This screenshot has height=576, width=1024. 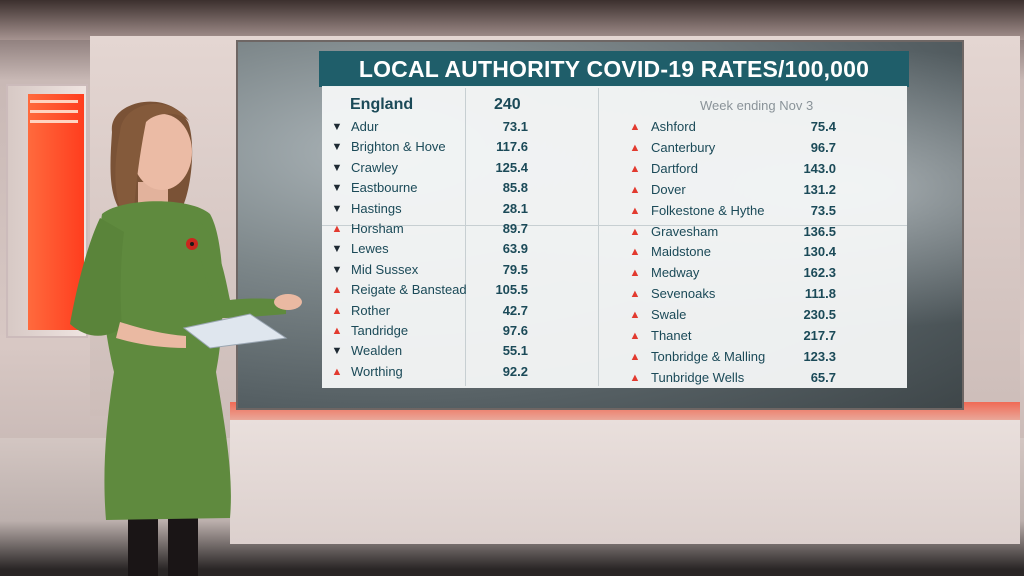 I want to click on authority-rate: 73.5, so click(x=823, y=210).